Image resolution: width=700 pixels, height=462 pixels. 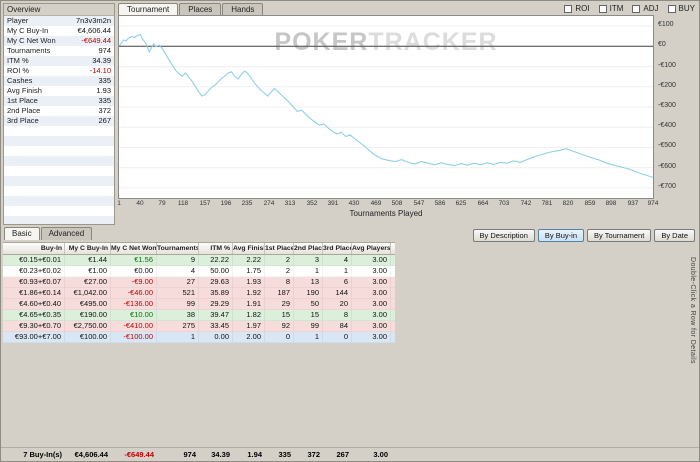 What do you see at coordinates (249, 326) in the screenshot?
I see `cell: 1.97` at bounding box center [249, 326].